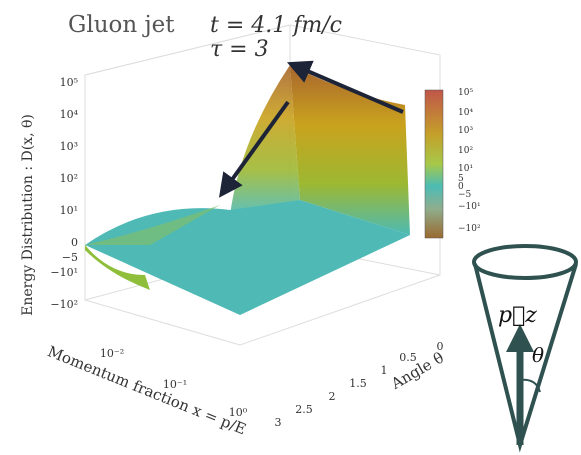 This screenshot has width=581, height=455. Describe the element at coordinates (408, 357) in the screenshot. I see `angle-tick-label: 0.5` at that location.